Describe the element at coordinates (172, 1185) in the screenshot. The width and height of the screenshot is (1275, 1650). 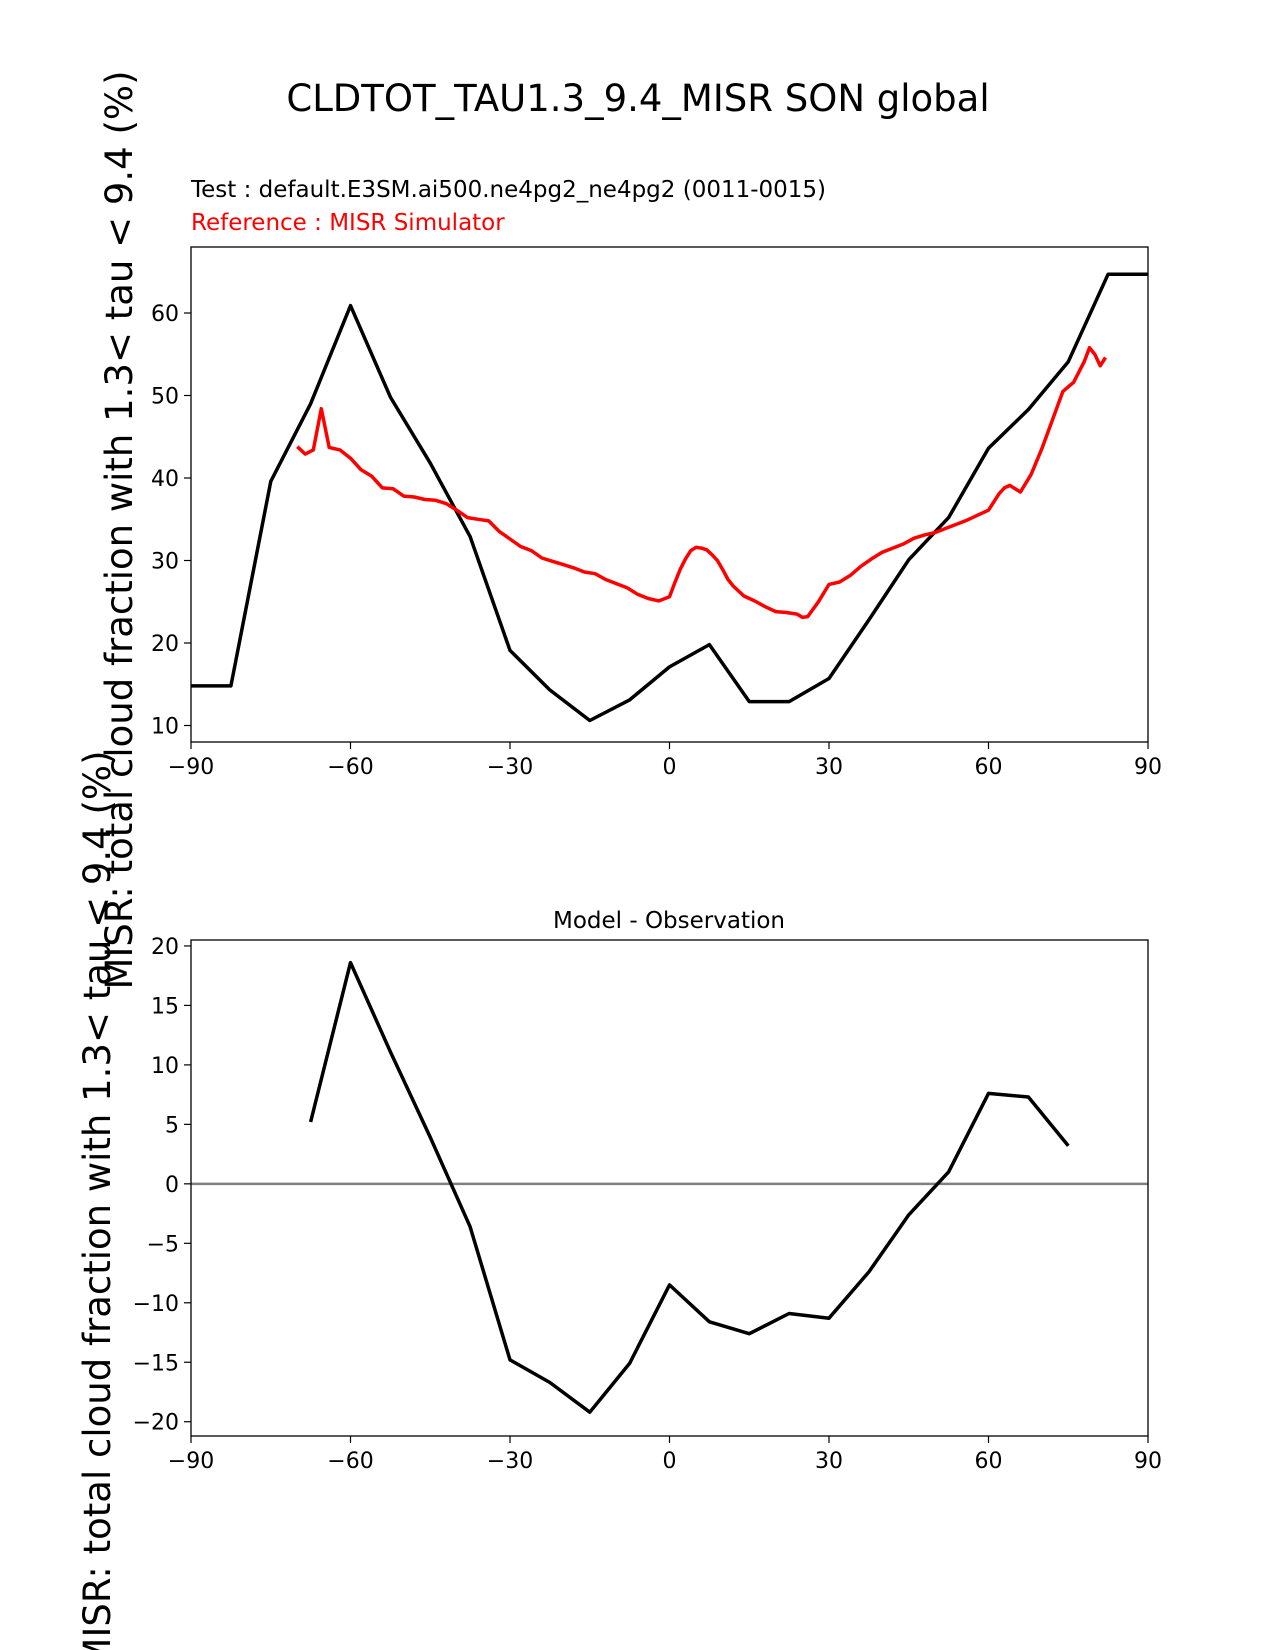
I see `y-tick-label: 0` at that location.